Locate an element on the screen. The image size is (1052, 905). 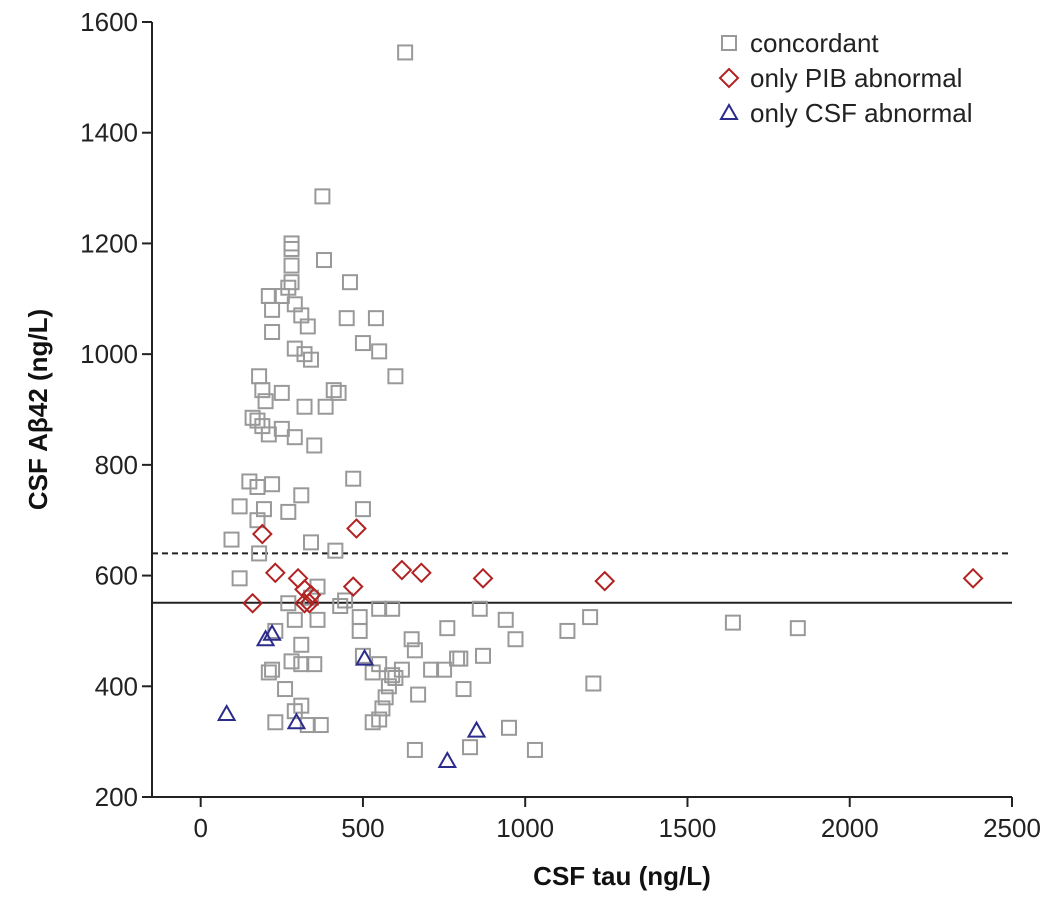
legend-label: only CSF abnormal is located at coordinates (861, 113).